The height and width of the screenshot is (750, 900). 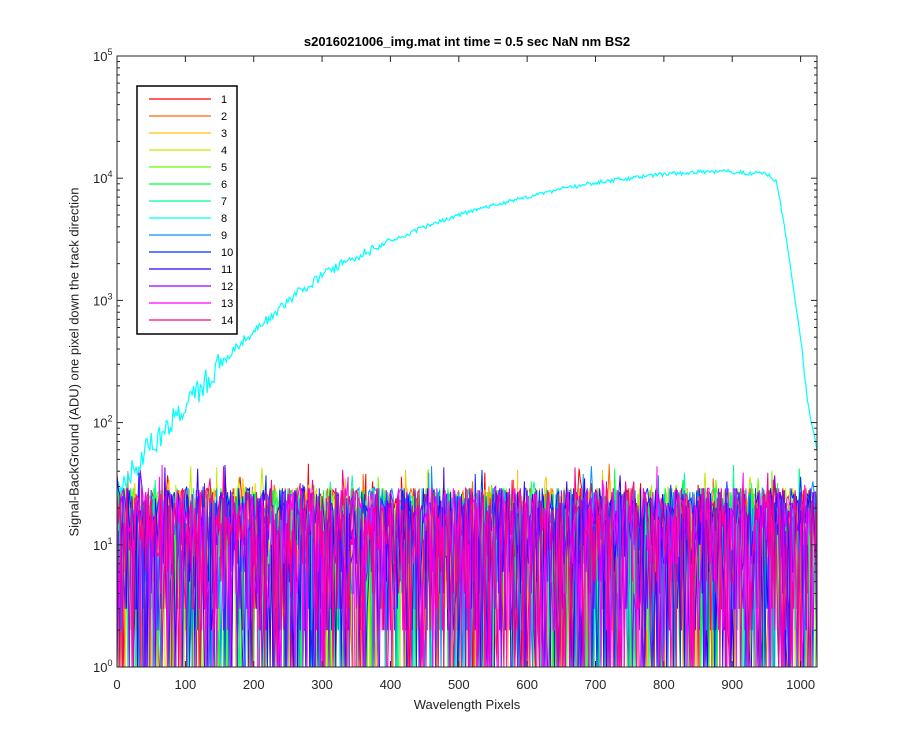 I want to click on y-tick-label: 10³, so click(x=102, y=299).